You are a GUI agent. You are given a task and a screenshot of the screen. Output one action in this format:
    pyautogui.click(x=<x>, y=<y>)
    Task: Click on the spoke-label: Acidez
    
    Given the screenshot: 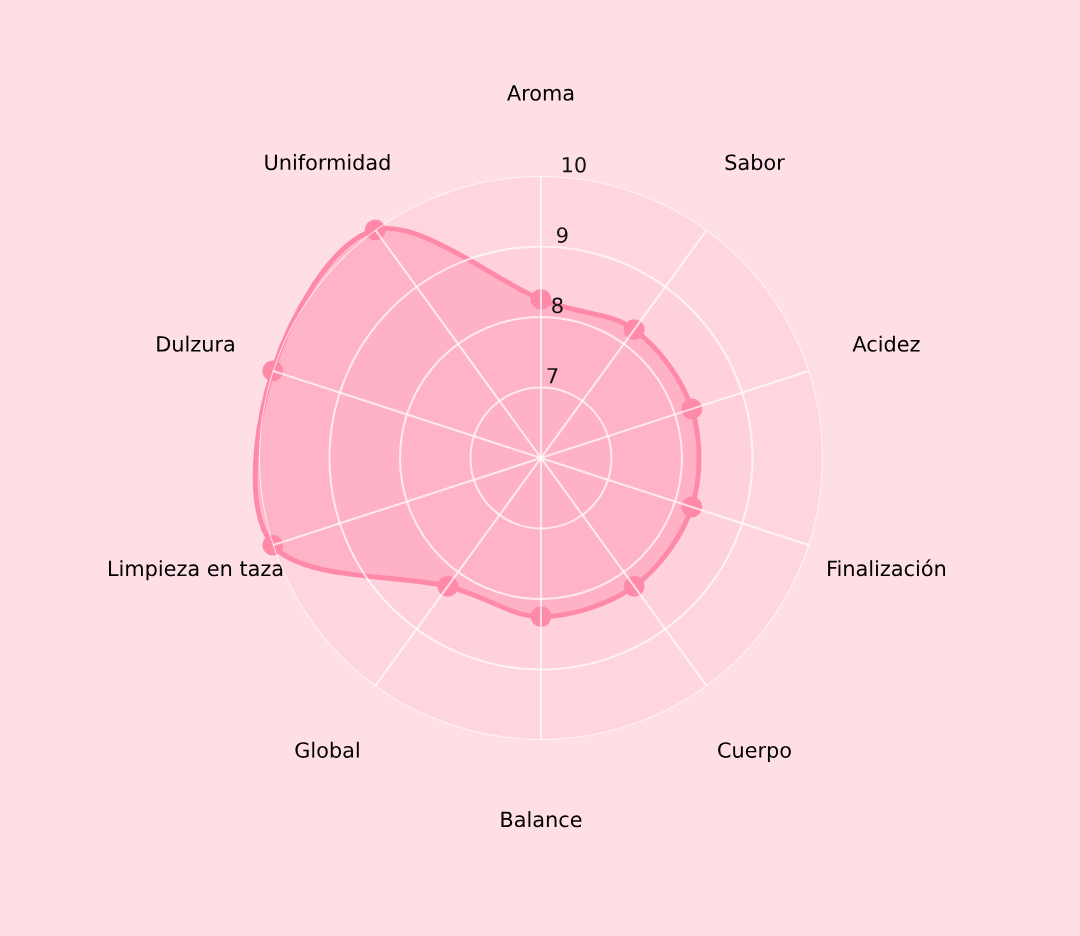 What is the action you would take?
    pyautogui.click(x=886, y=343)
    